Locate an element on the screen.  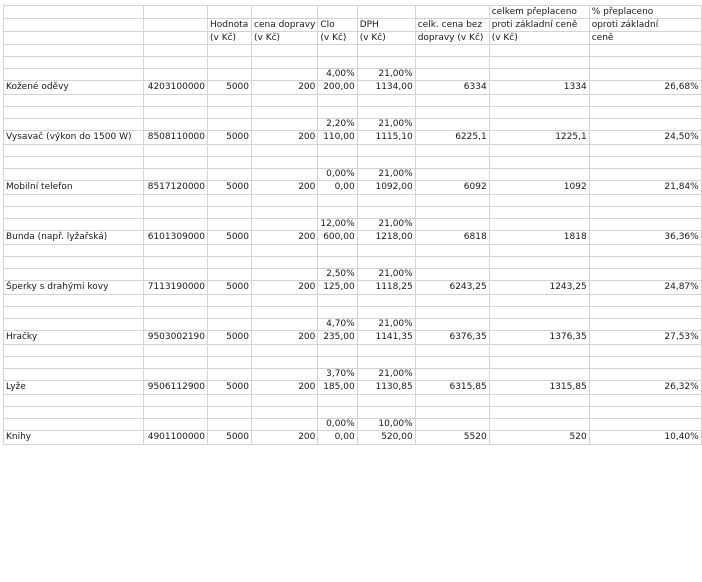
item-code-cell: 8517120000 is located at coordinates (175, 187).